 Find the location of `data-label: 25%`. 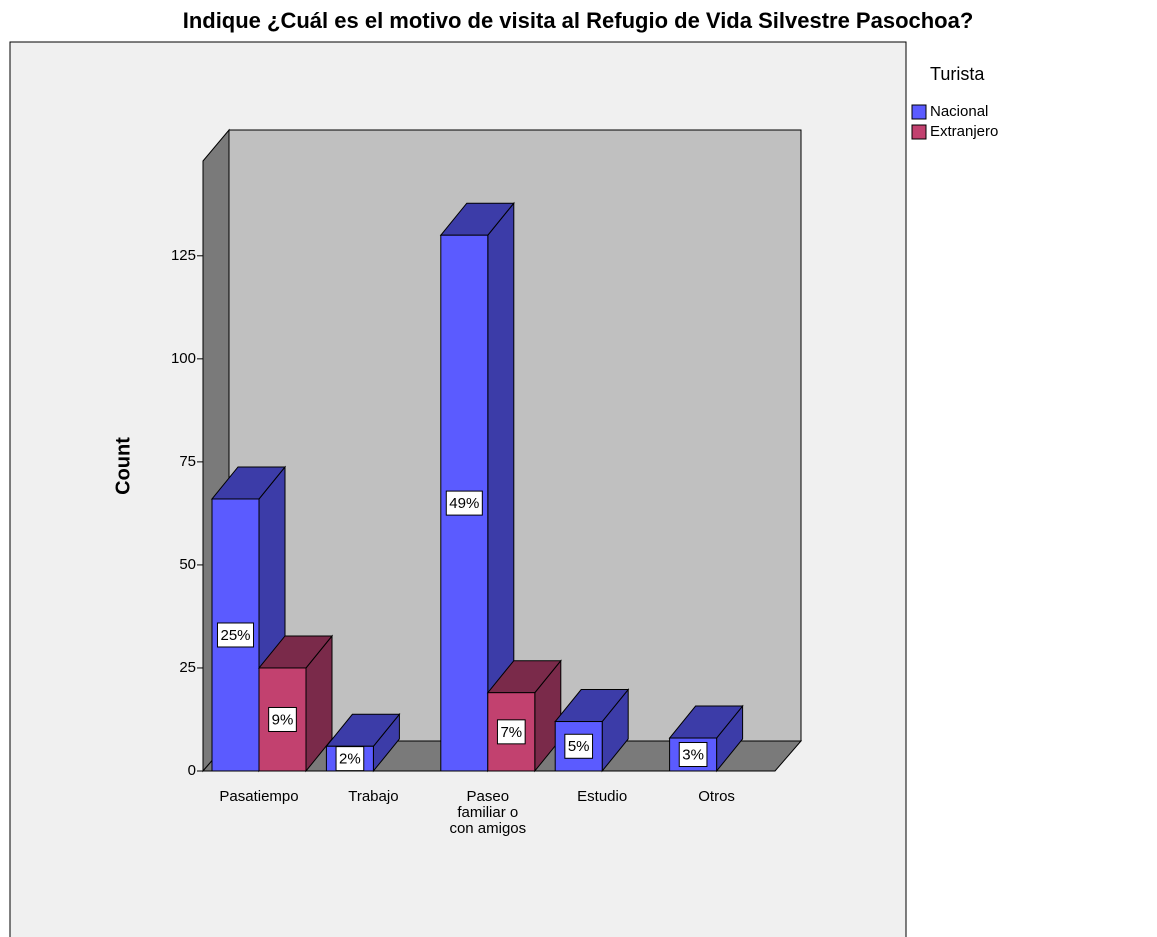

data-label: 25% is located at coordinates (235, 635).